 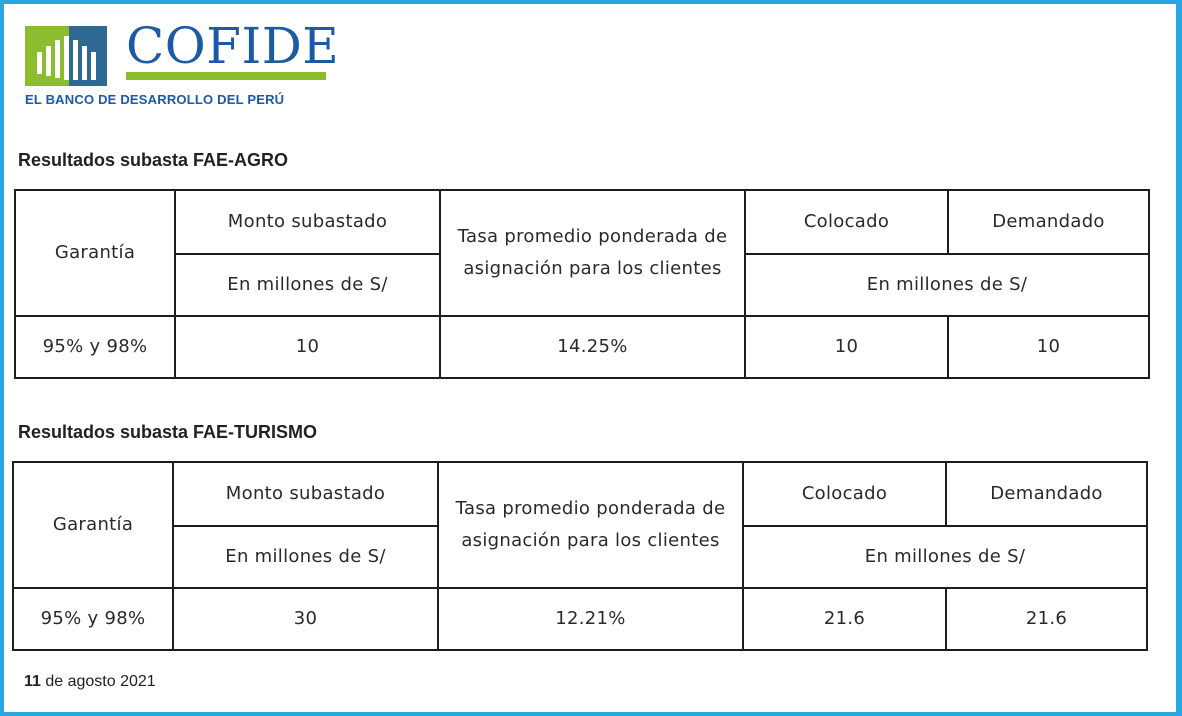 What do you see at coordinates (153, 160) in the screenshot?
I see `section-title-agro: Resultados subasta FAE-AGRO` at bounding box center [153, 160].